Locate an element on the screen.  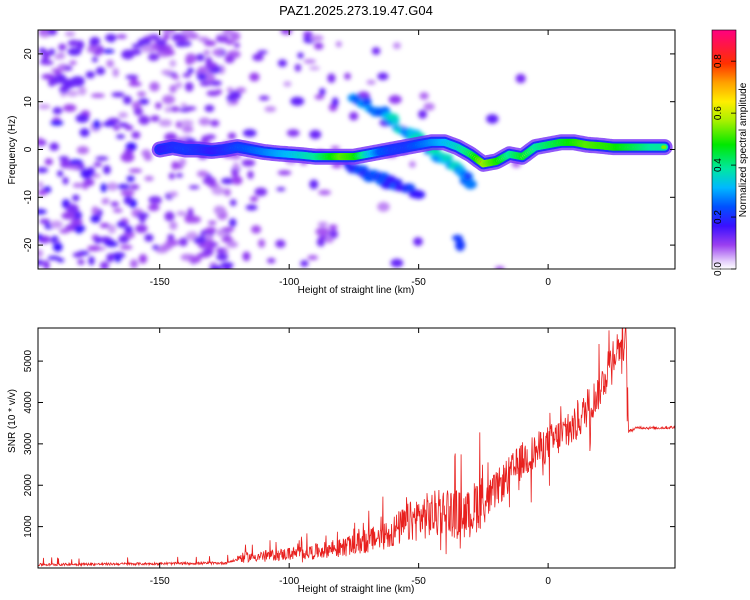
y-tick-label: 0 is located at coordinates (28, 149).